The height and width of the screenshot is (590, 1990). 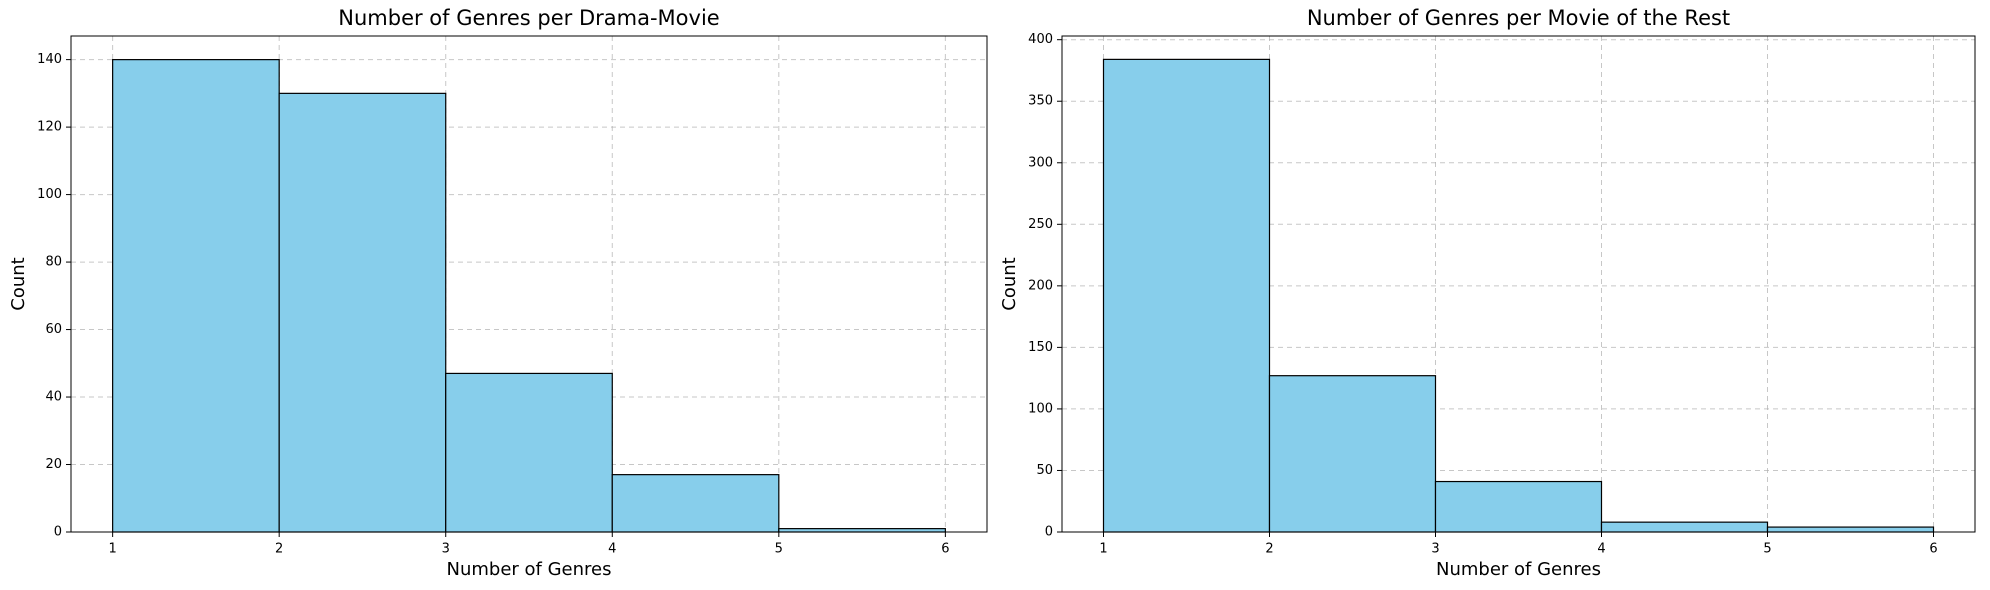 I want to click on y-tick-label: 80, so click(x=53, y=262).